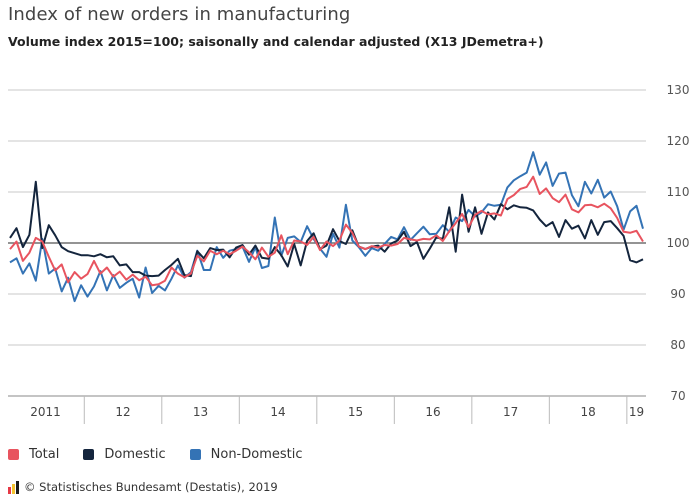 The image size is (700, 500). What do you see at coordinates (355, 412) in the screenshot?
I see `x-tick-label-15: 15` at bounding box center [355, 412].